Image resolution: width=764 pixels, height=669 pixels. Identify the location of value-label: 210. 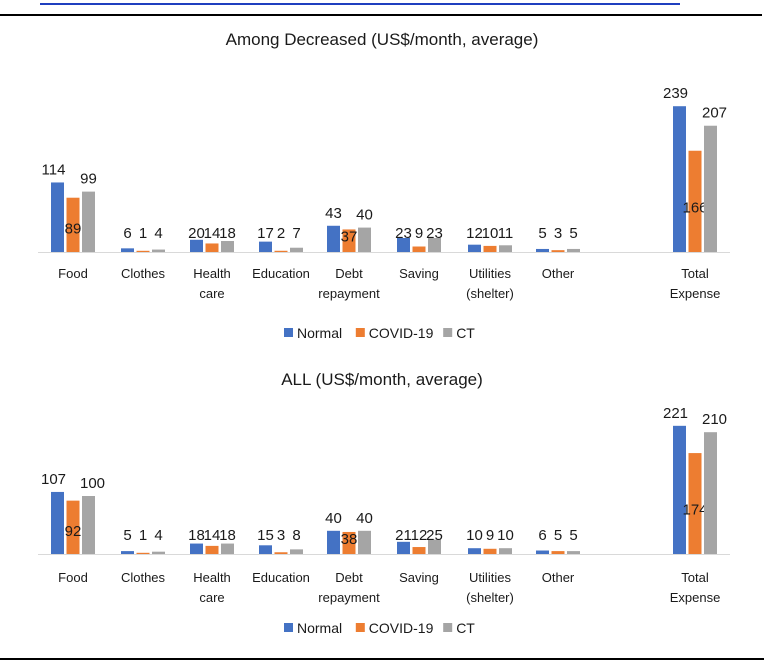
(714, 419).